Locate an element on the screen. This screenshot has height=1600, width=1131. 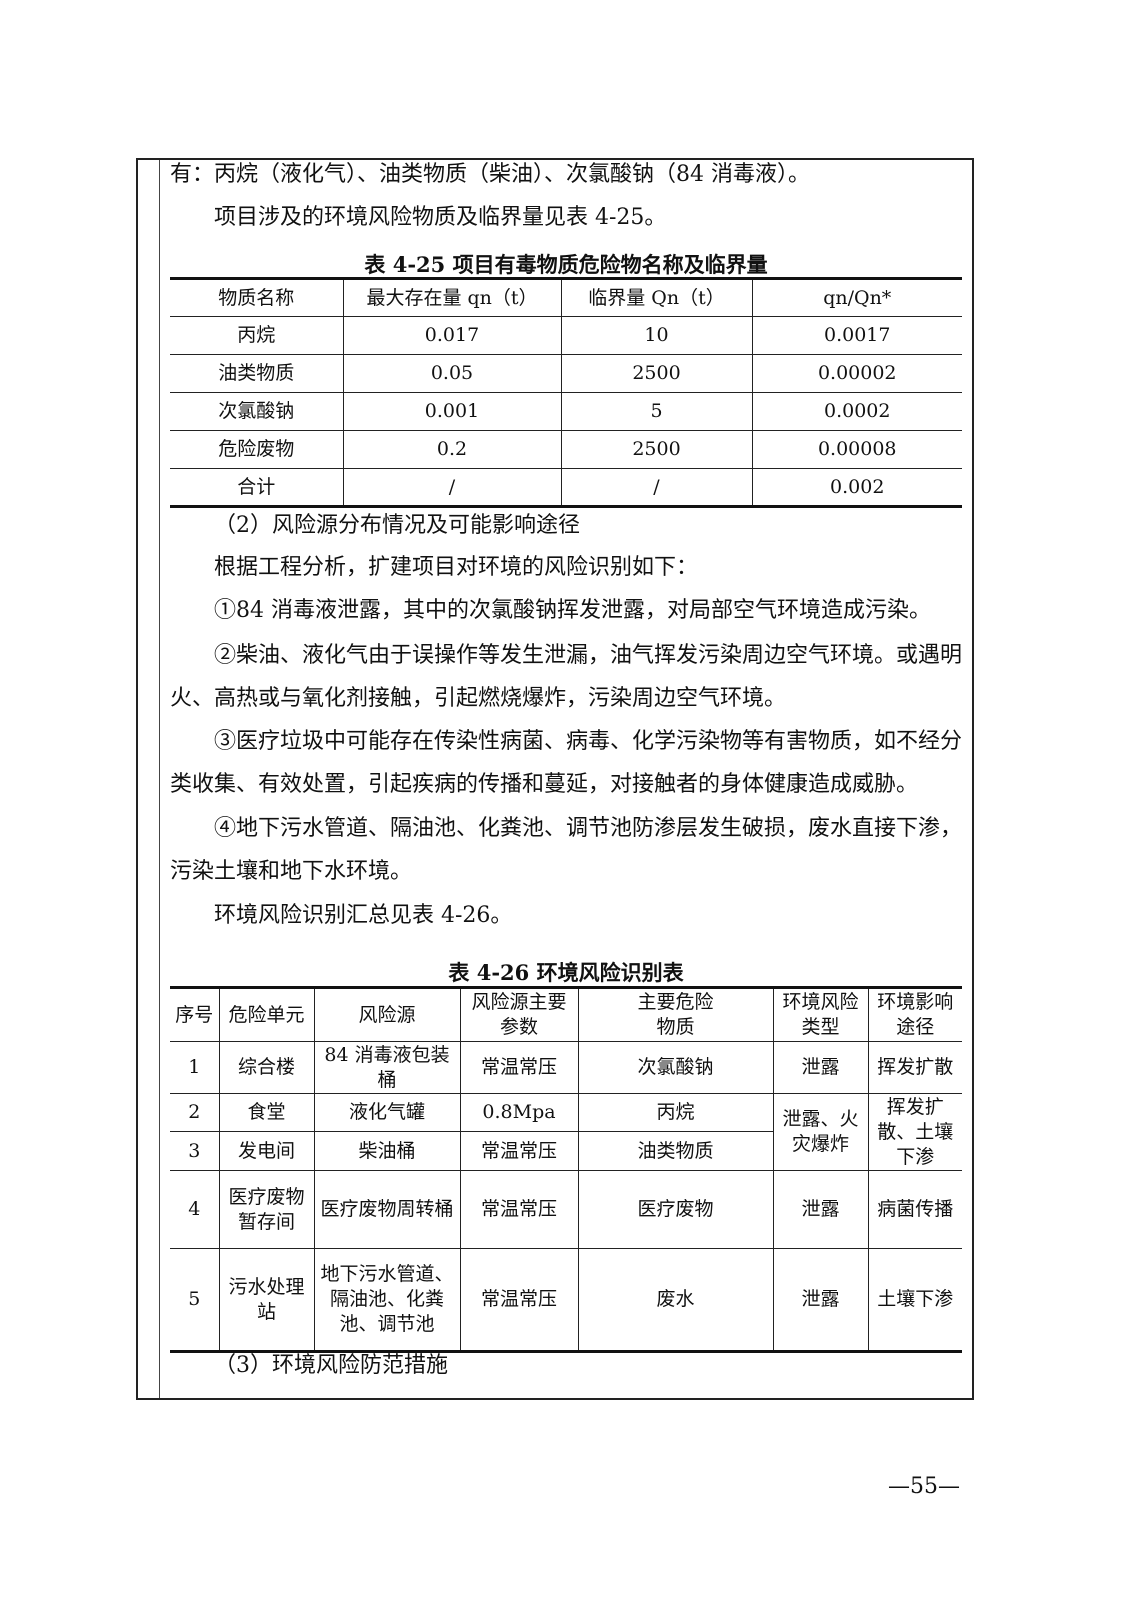
cell: 0.002 is located at coordinates (856, 488).